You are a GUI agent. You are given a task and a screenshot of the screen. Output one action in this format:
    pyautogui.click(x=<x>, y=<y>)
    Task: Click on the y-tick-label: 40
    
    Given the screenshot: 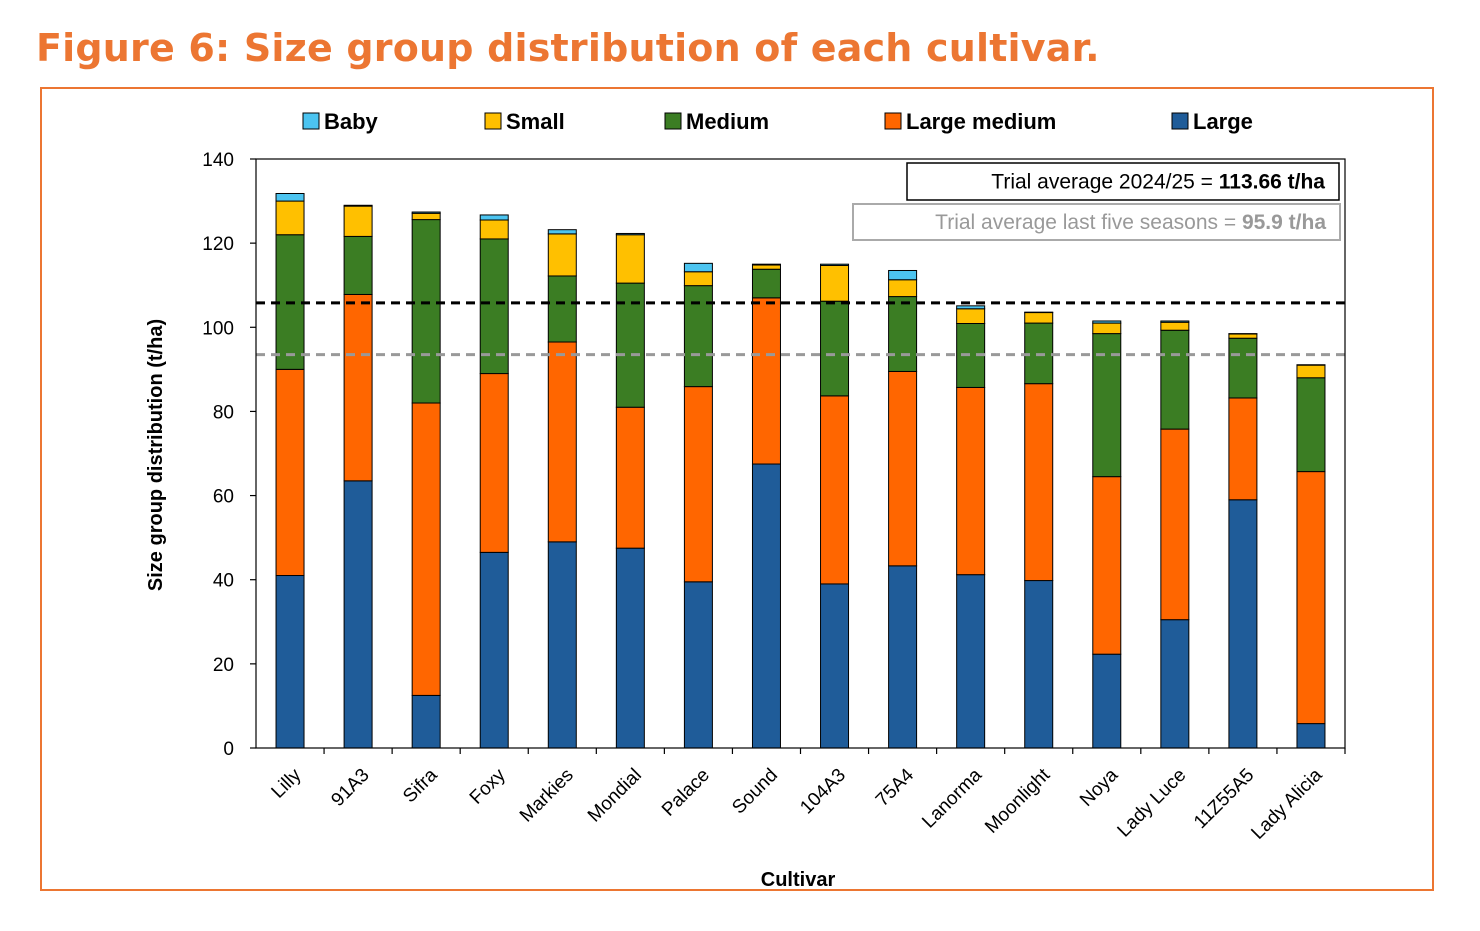 What is the action you would take?
    pyautogui.click(x=223, y=581)
    